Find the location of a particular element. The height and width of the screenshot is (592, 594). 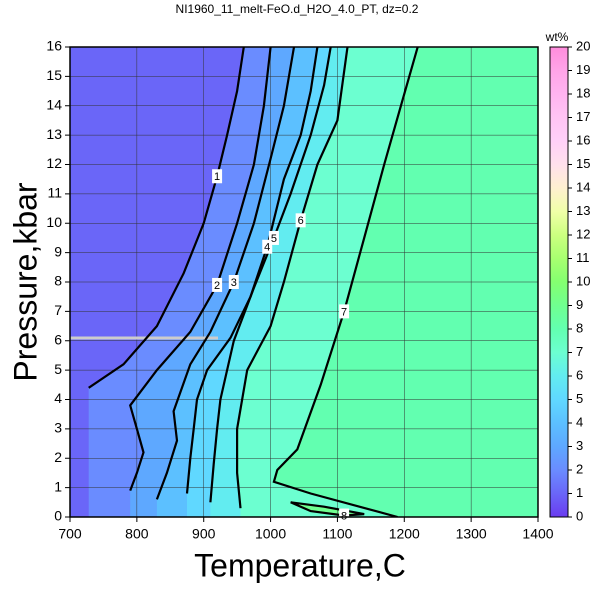

contour-label-text: 1 is located at coordinates (217, 177).